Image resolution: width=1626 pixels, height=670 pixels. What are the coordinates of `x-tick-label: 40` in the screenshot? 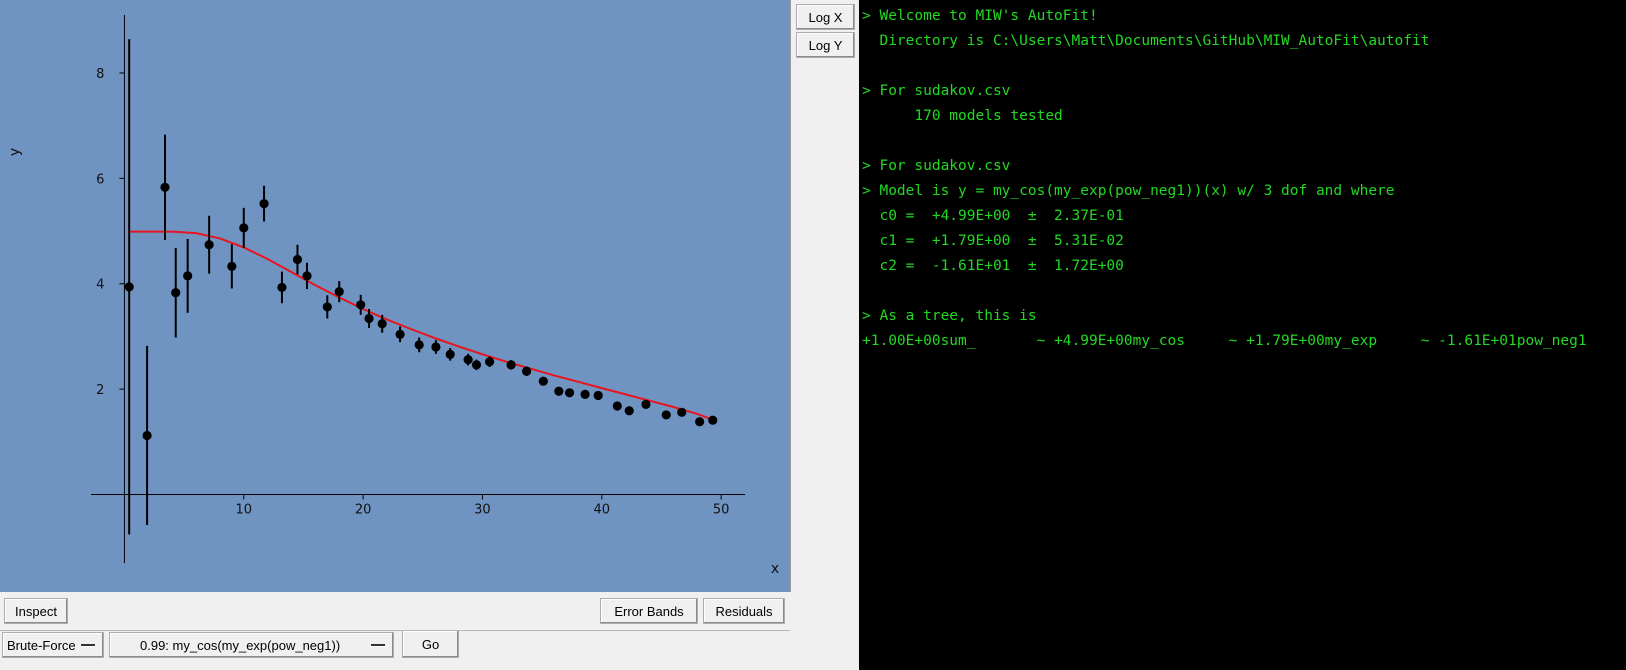 It's located at (602, 510).